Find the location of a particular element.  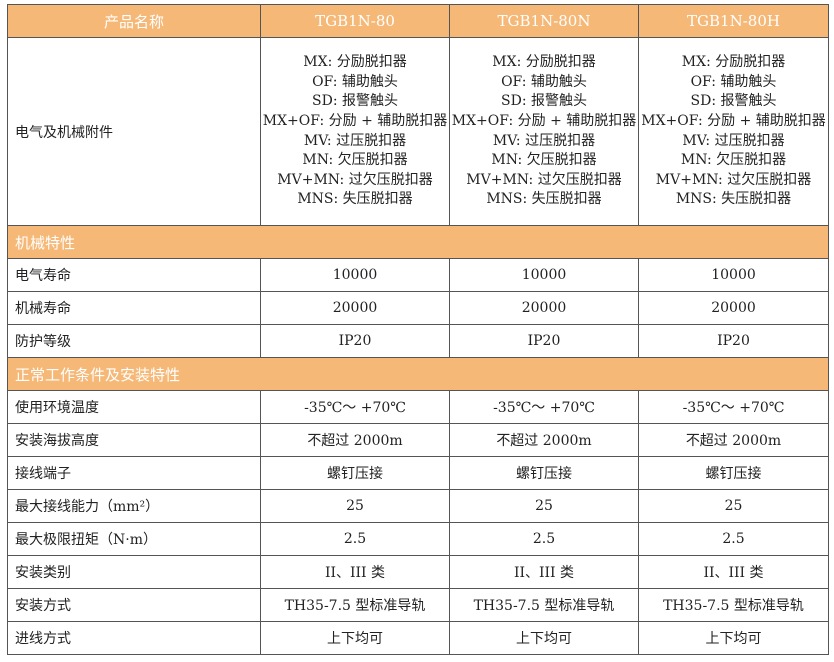

row-label: 电气及机械附件 is located at coordinates (134, 131).